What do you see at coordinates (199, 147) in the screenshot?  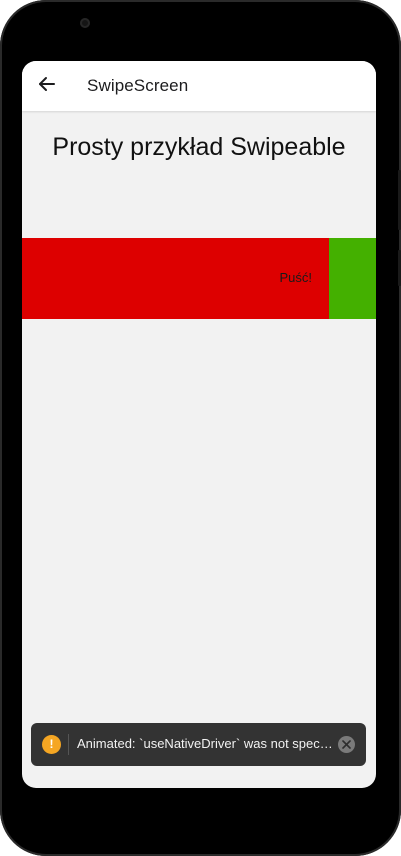 I see `page-heading: Prosty przykład Swipeable` at bounding box center [199, 147].